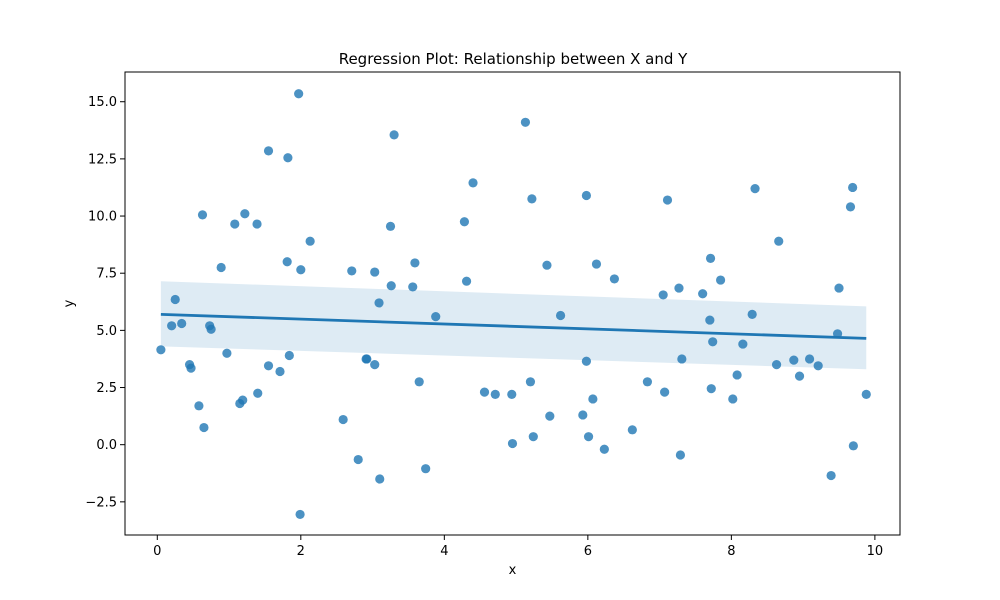 This screenshot has height=600, width=1000. Describe the element at coordinates (588, 551) in the screenshot. I see `x-tick-label: 6` at that location.